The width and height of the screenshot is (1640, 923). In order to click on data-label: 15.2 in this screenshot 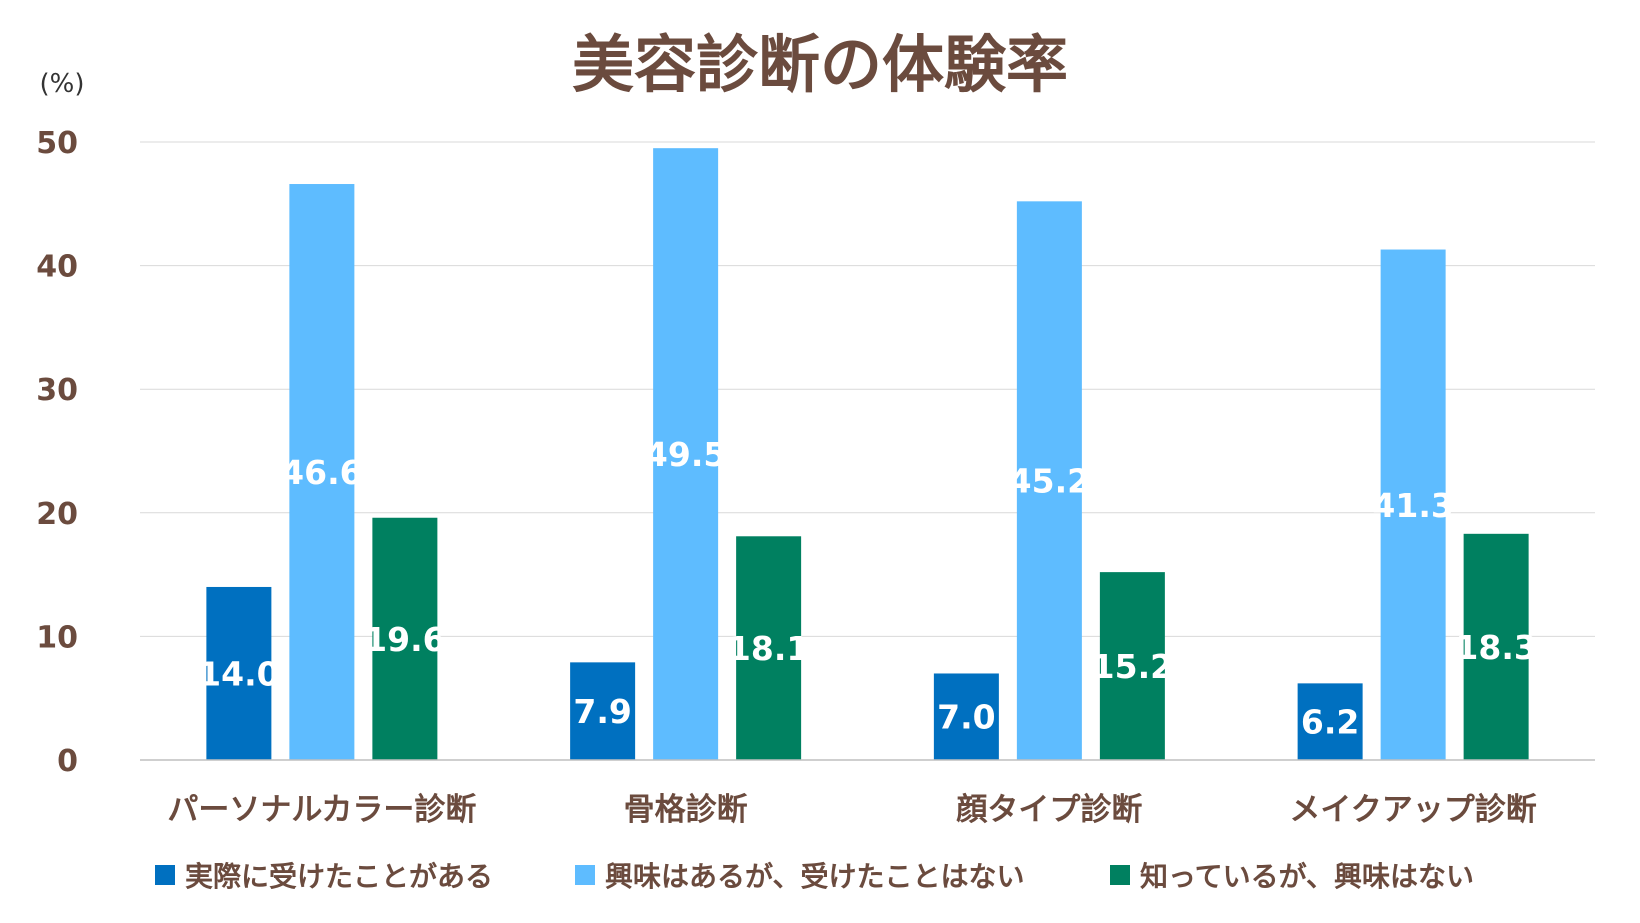, I will do `click(1132, 666)`.